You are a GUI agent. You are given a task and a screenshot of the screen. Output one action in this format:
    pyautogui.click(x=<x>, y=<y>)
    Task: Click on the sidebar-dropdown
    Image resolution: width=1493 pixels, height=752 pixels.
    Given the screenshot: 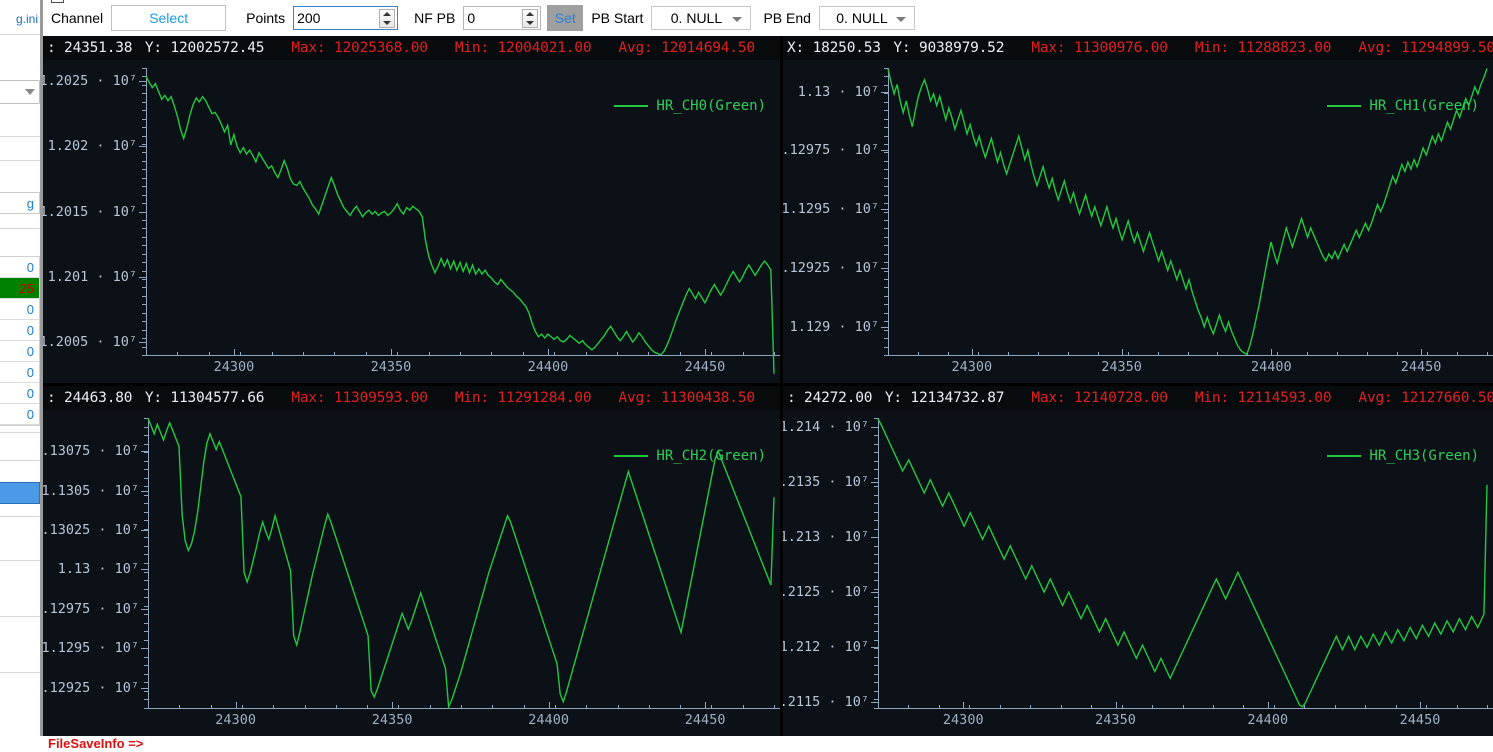 What is the action you would take?
    pyautogui.click(x=20, y=92)
    